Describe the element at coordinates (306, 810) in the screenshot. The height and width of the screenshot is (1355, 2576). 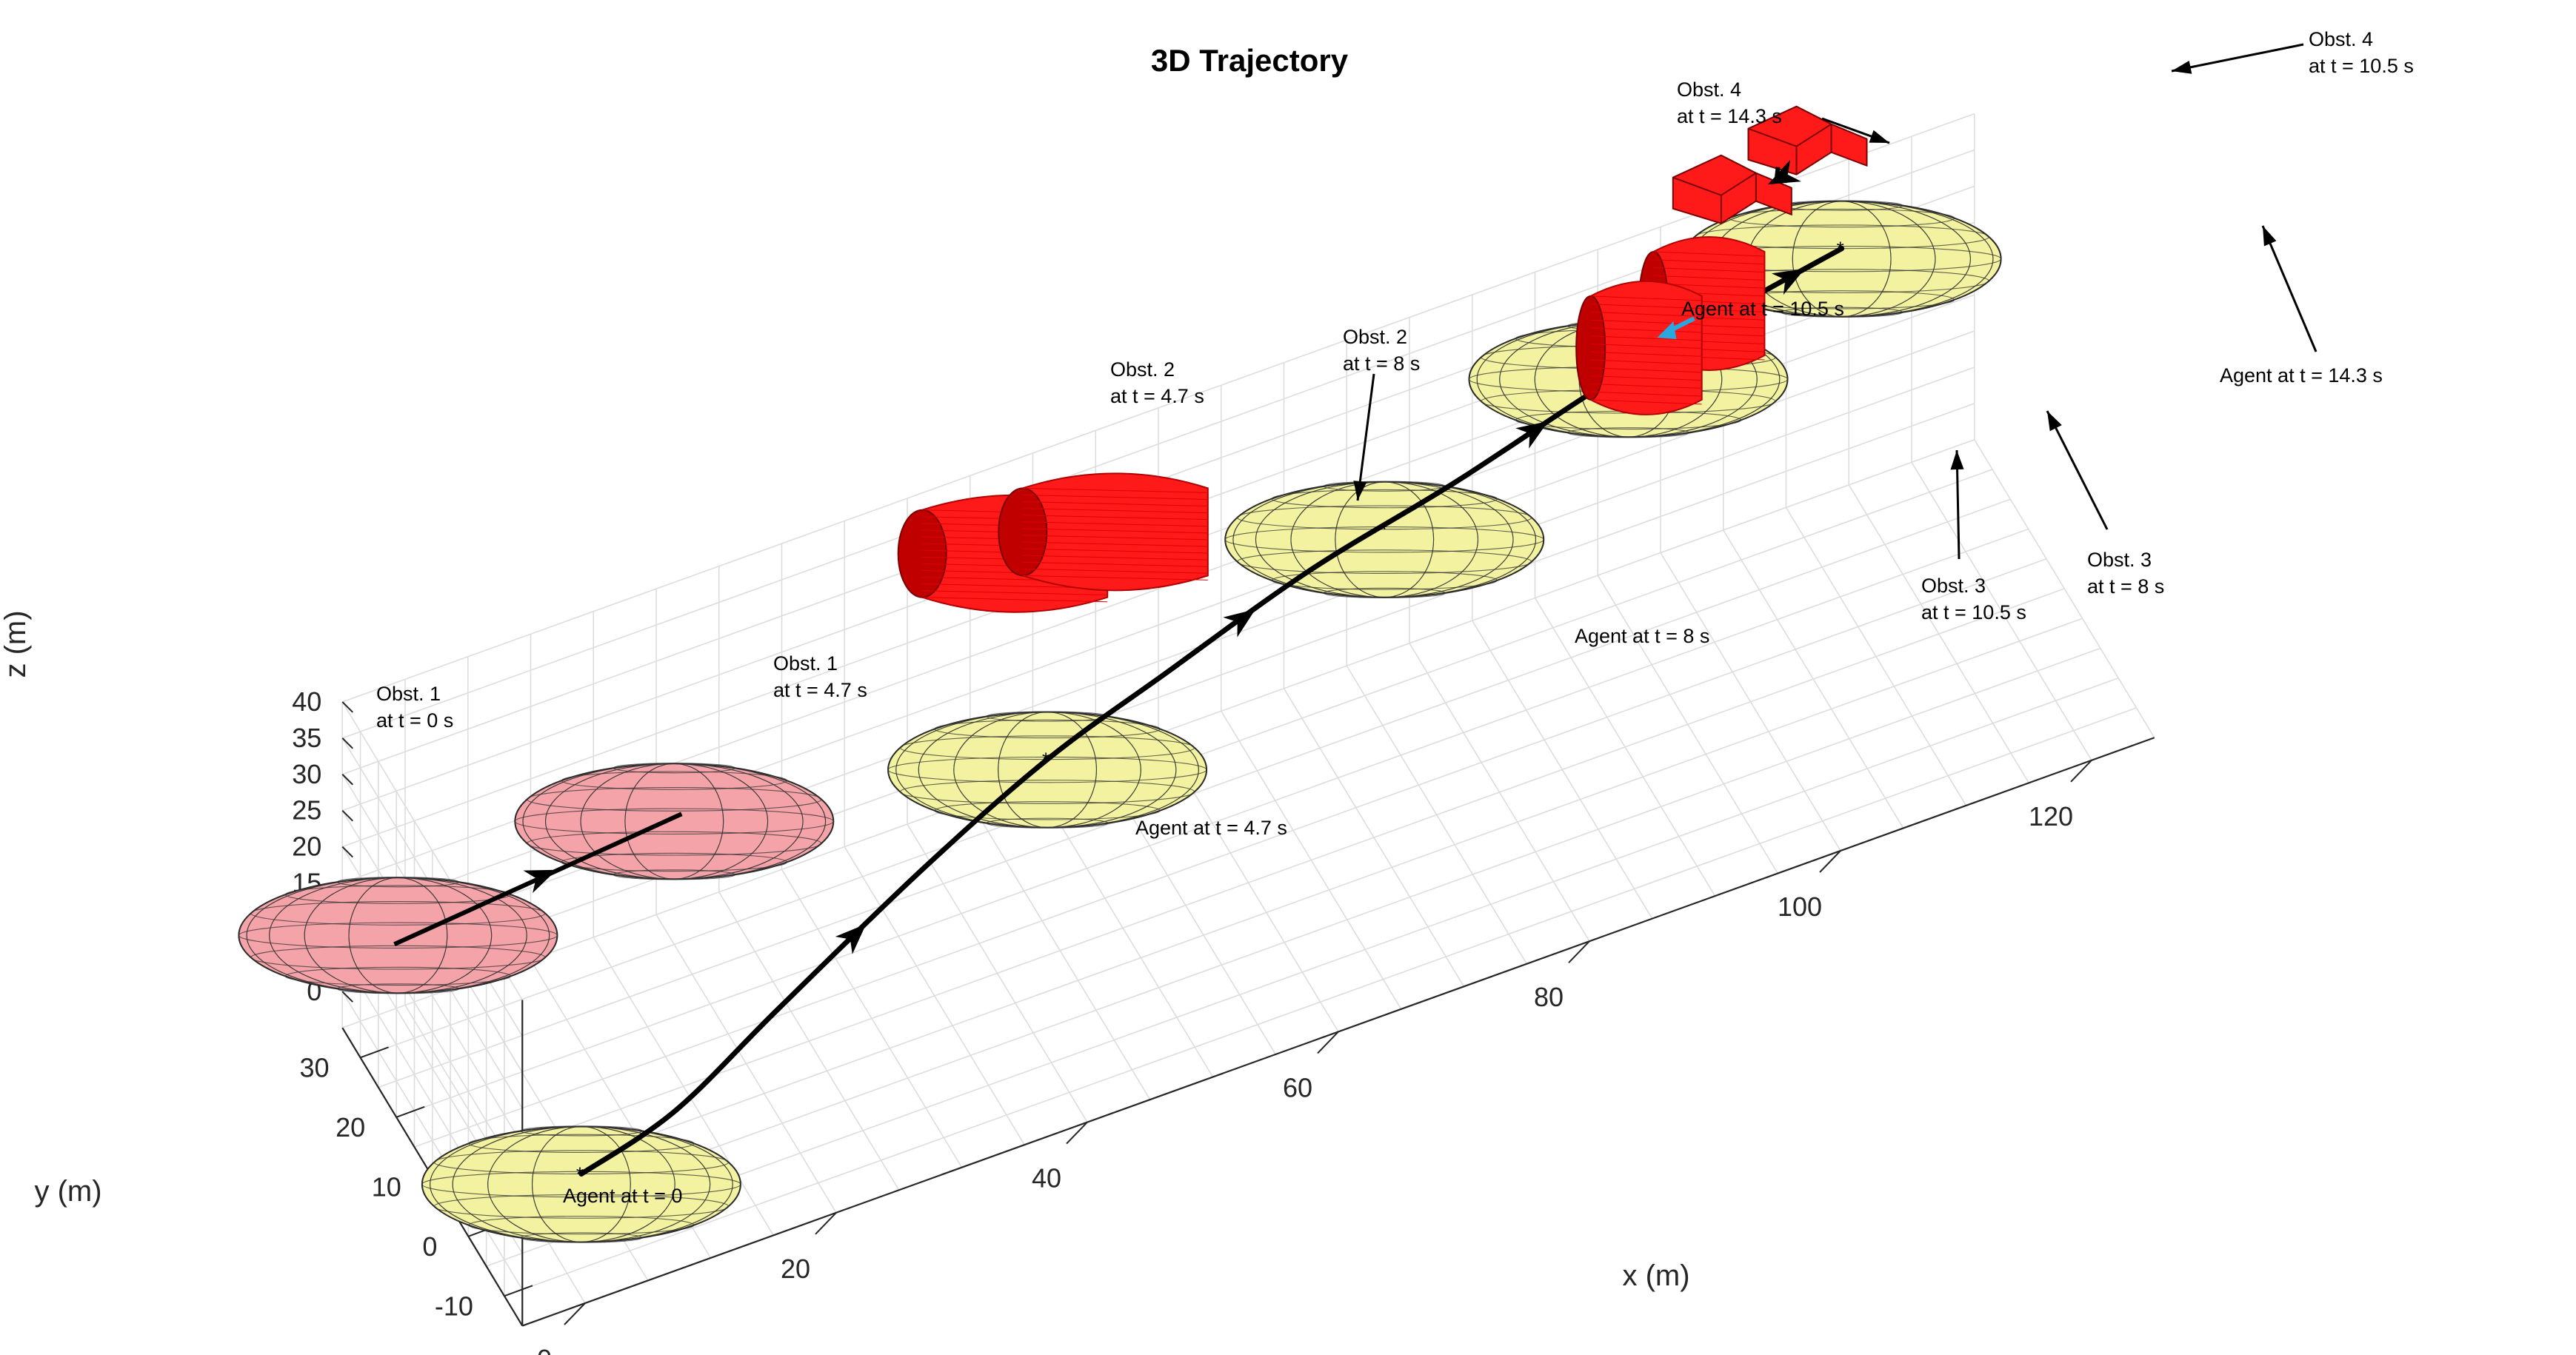
I see `z-tick-label: 25` at that location.